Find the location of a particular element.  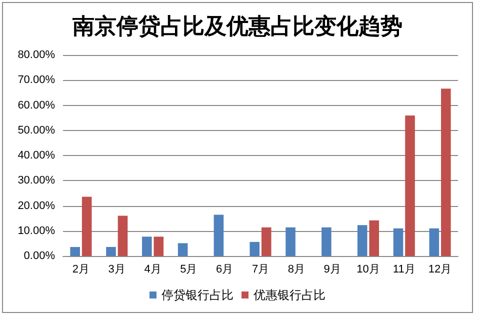

x-tick-label: 9月 is located at coordinates (332, 270).